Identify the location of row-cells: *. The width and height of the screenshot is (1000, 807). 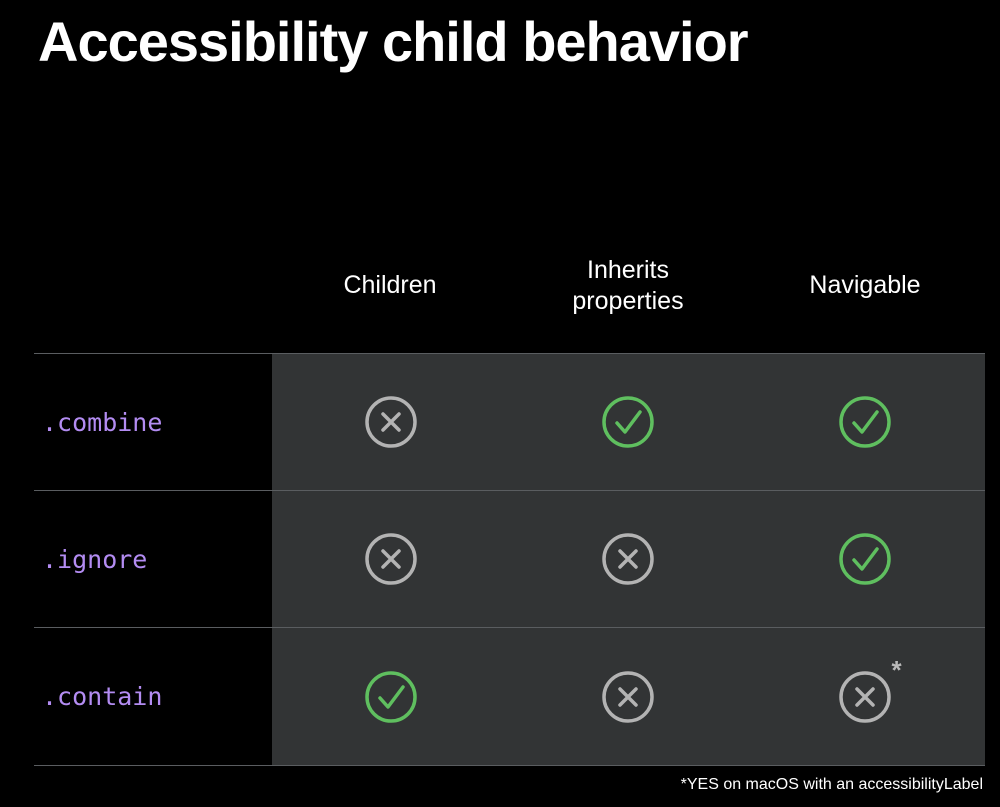
(628, 696).